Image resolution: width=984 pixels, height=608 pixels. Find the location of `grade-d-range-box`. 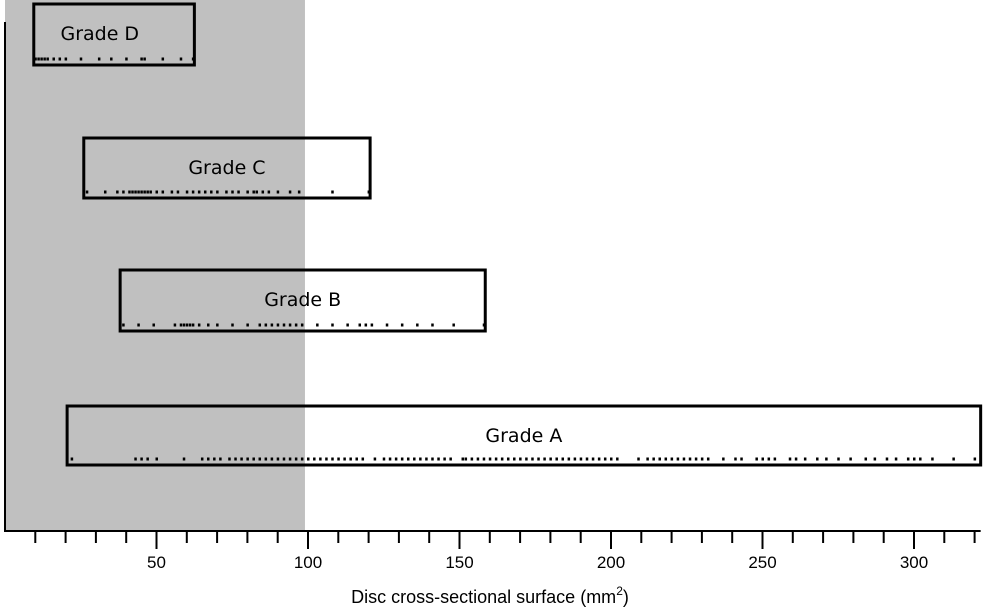

grade-d-range-box is located at coordinates (114, 34).